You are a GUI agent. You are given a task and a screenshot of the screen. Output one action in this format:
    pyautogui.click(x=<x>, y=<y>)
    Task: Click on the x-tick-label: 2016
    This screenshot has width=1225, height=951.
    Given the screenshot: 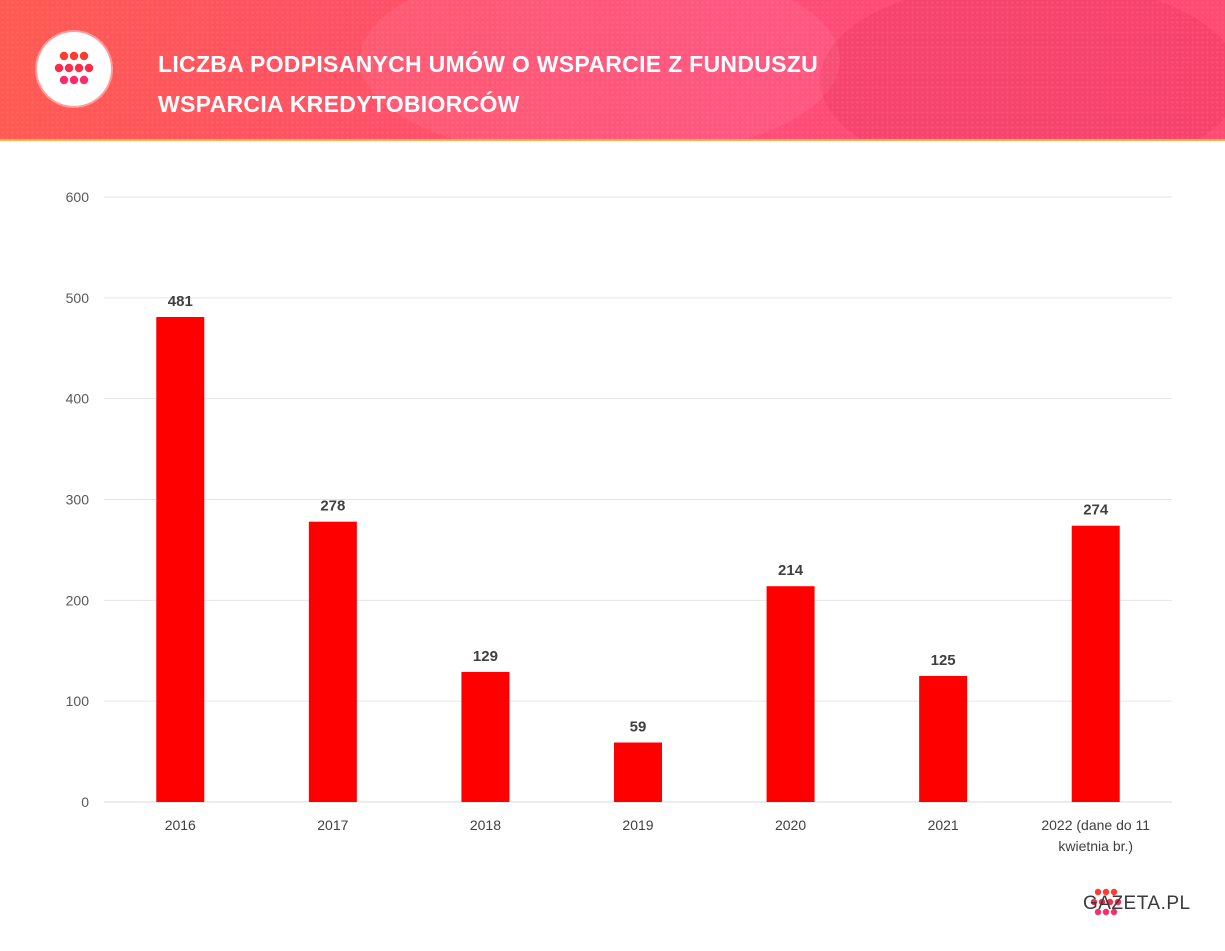 What is the action you would take?
    pyautogui.click(x=180, y=825)
    